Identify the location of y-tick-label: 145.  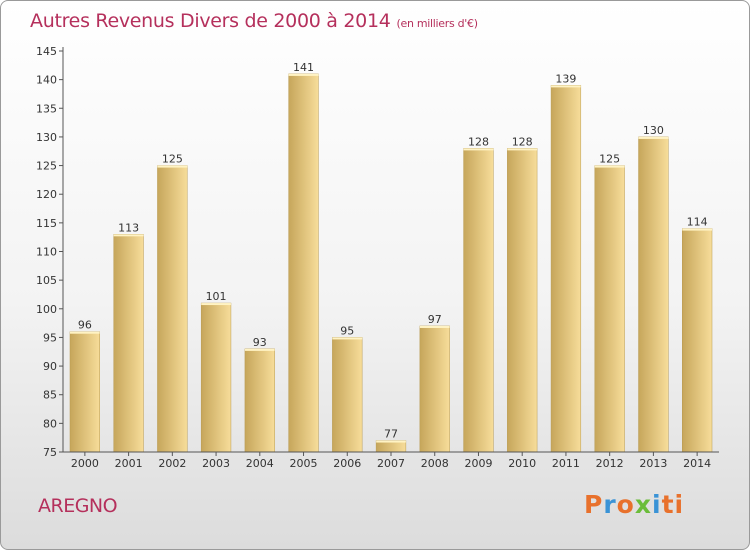
(46, 51).